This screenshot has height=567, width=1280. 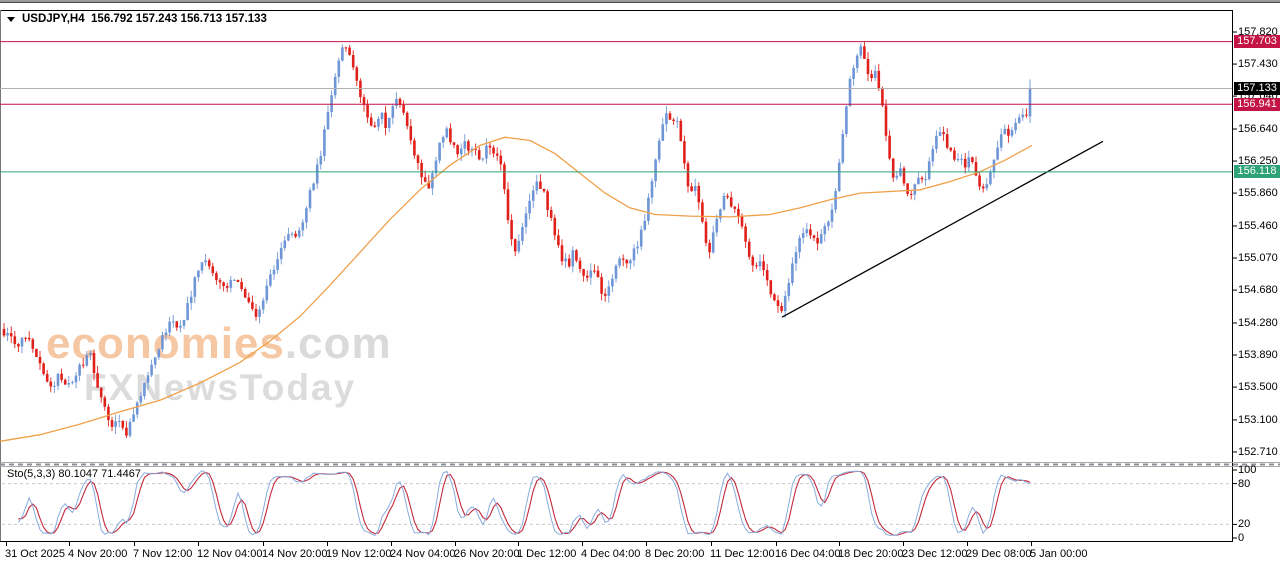 I want to click on support-price-tag: 156.118, so click(x=1257, y=171).